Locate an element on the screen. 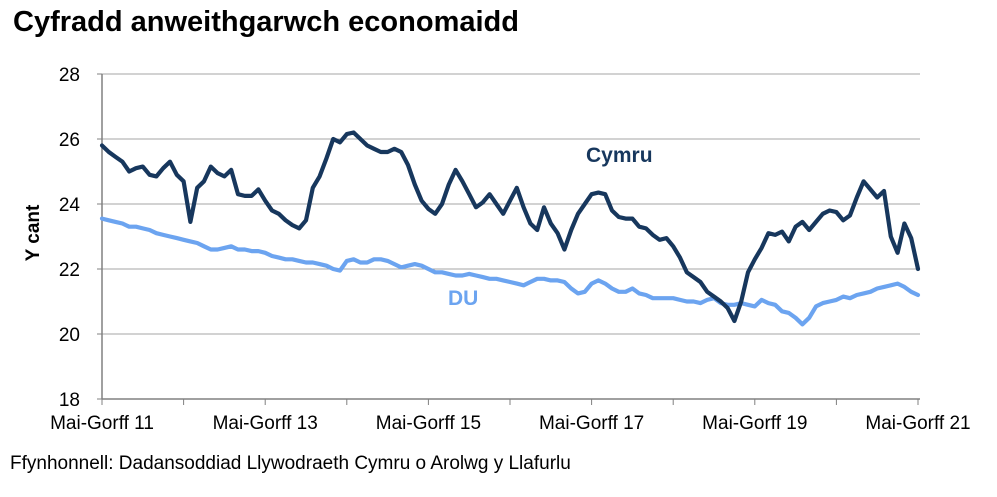  cymru-series-label: Cymru is located at coordinates (619, 155).